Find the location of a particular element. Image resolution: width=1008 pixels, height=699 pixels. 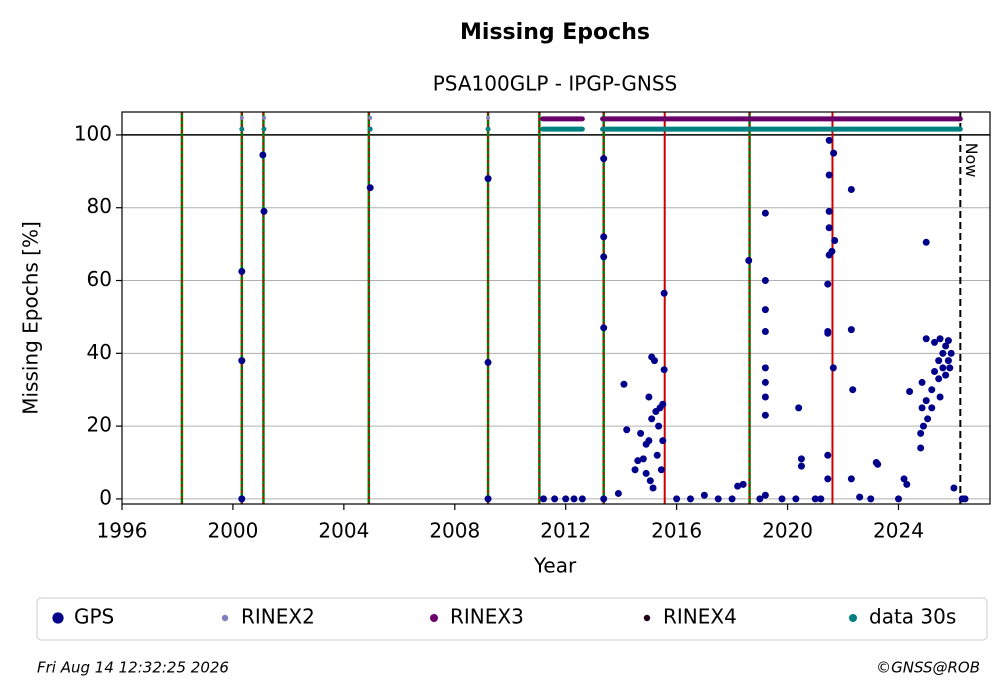

x-tick-label: 2004 is located at coordinates (343, 531).